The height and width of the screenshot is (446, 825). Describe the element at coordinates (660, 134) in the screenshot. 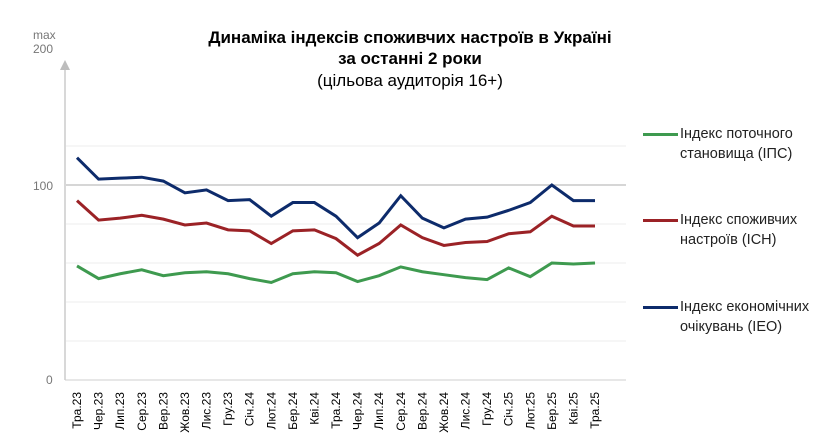

I see `legend-swatch-ips` at that location.